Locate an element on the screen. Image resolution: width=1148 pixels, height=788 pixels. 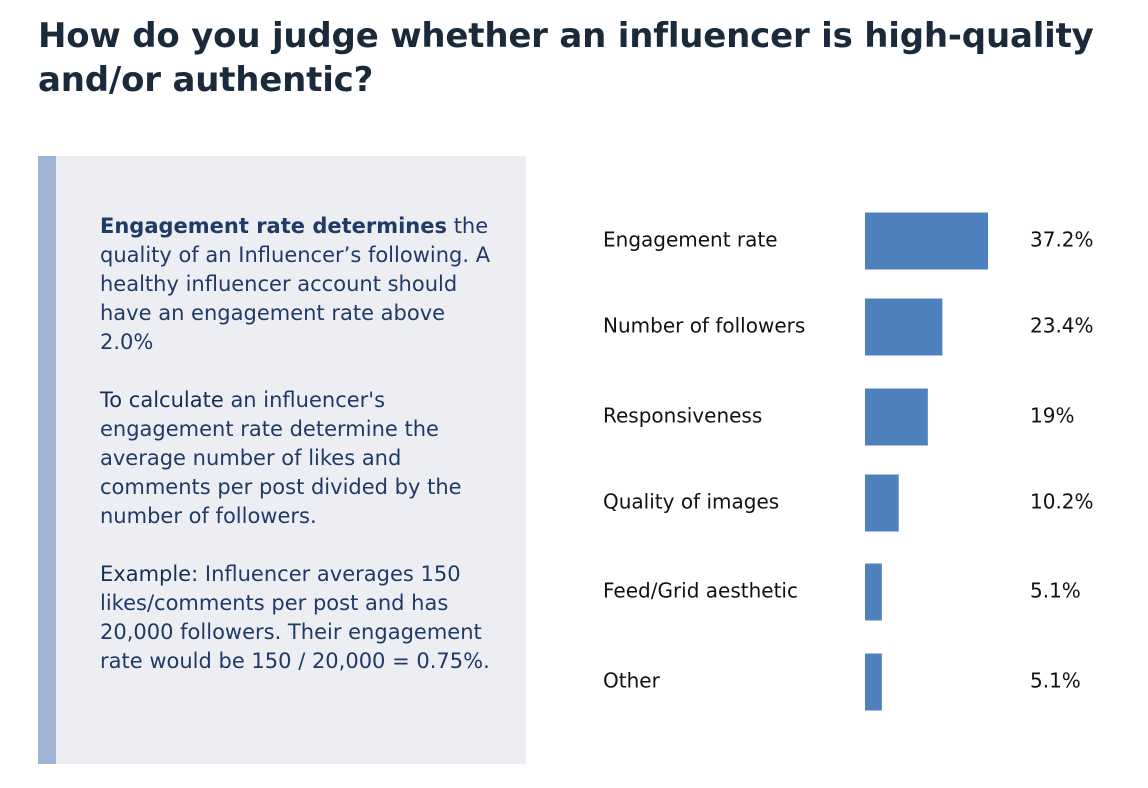
category-label: Number of followers is located at coordinates (704, 326).